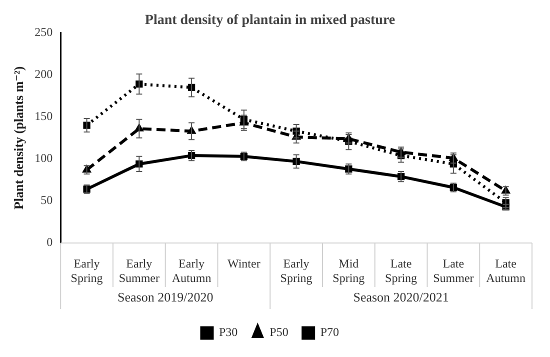 Image resolution: width=550 pixels, height=357 pixels. What do you see at coordinates (43, 73) in the screenshot?
I see `y-tick-label: 200` at bounding box center [43, 73].